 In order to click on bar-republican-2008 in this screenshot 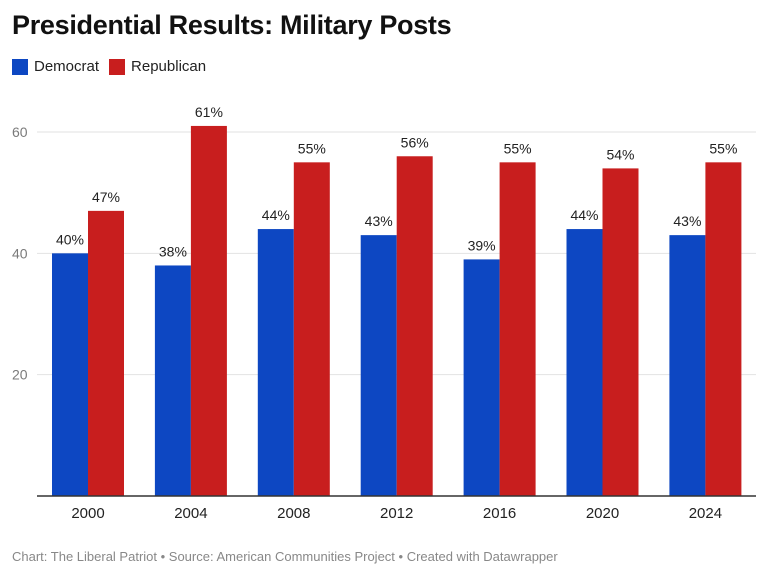, I will do `click(311, 329)`.